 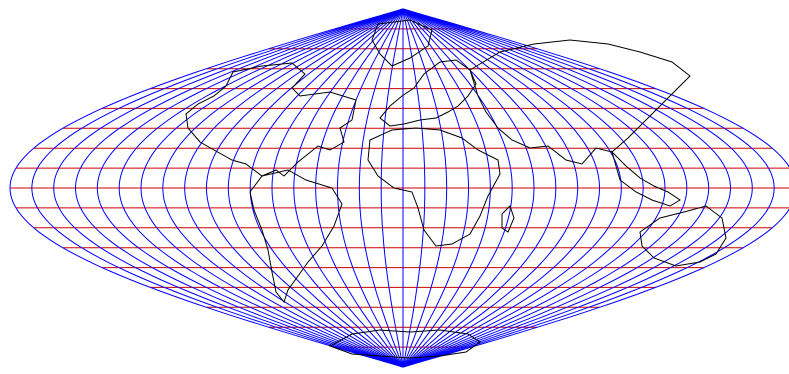 I want to click on coastline-africa, so click(x=434, y=187).